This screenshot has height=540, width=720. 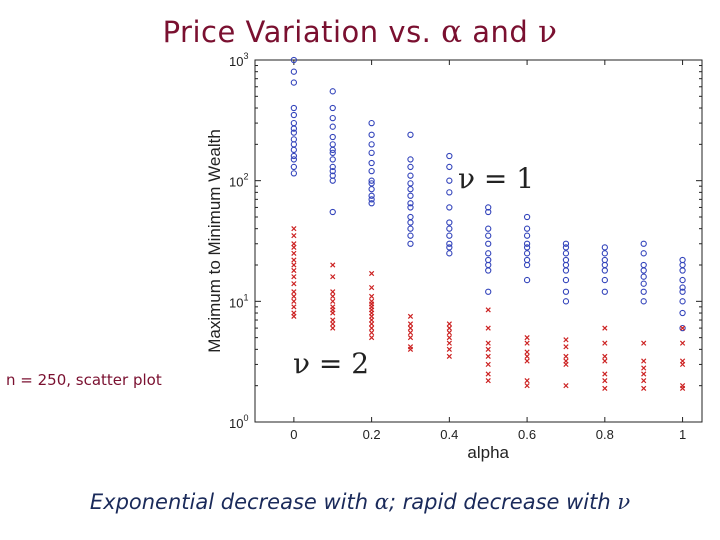 What do you see at coordinates (488, 452) in the screenshot?
I see `x-axis-label: alpha` at bounding box center [488, 452].